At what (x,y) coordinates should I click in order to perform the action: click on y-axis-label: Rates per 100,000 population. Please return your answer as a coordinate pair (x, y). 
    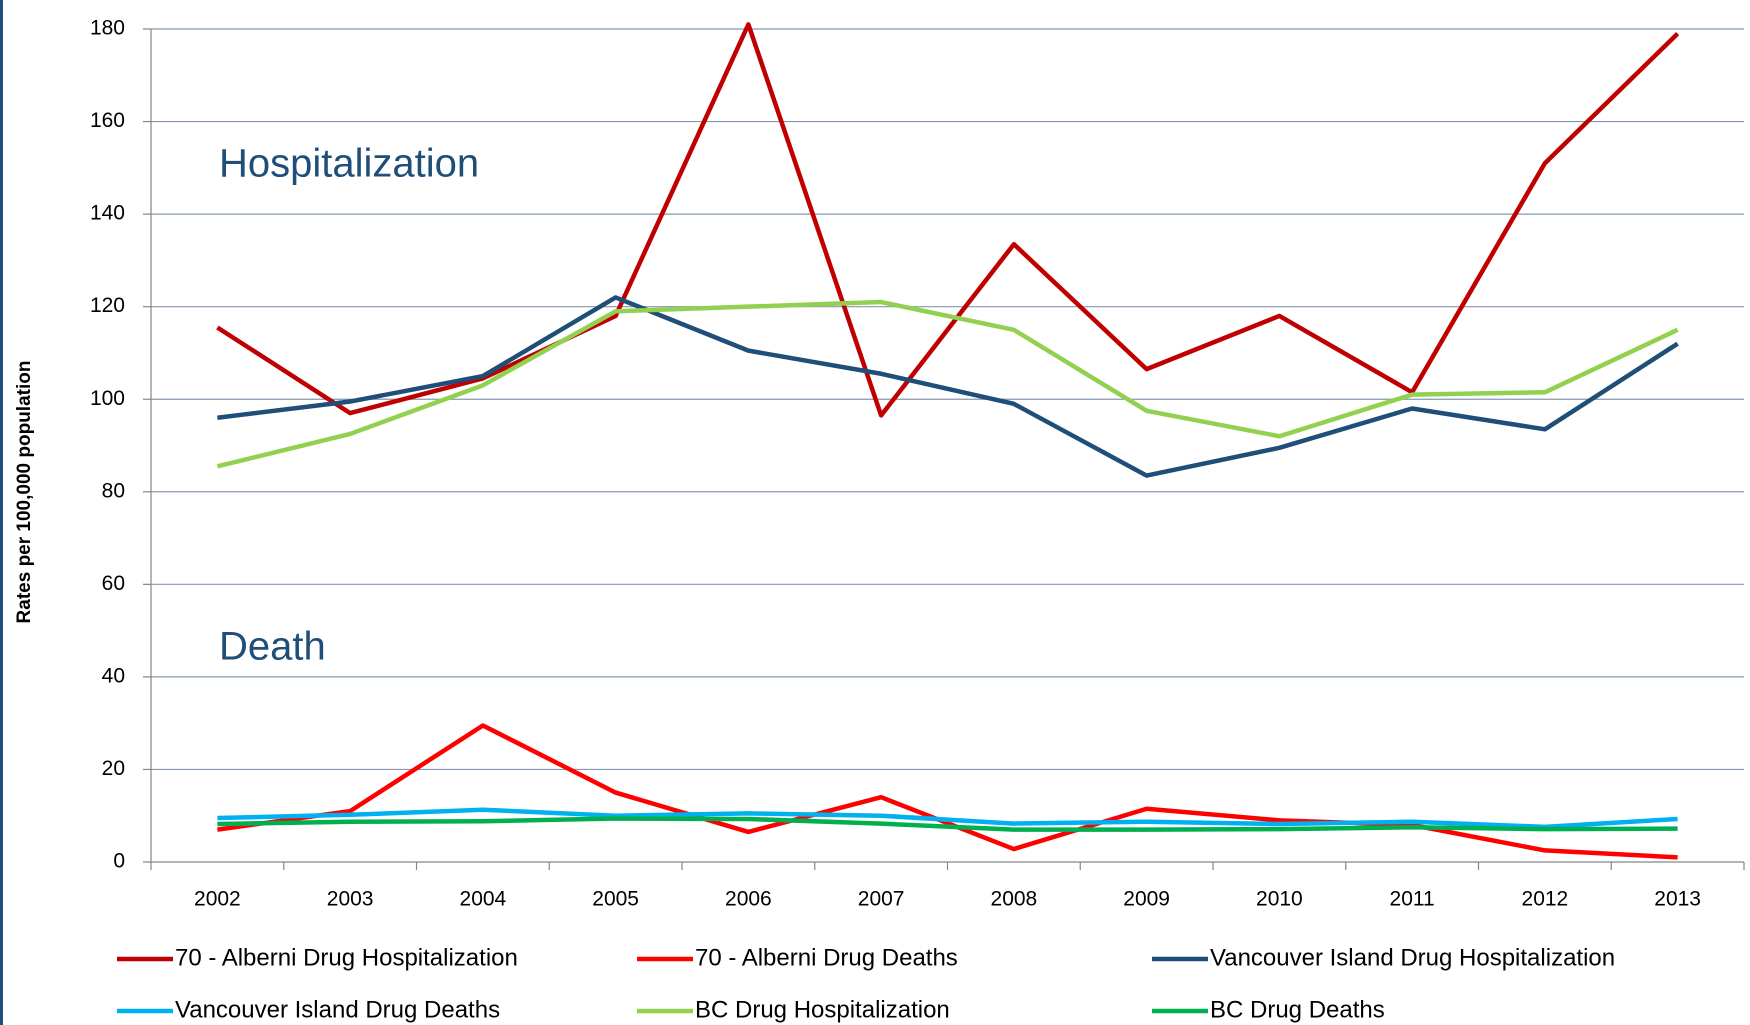
    Looking at the image, I should click on (24, 492).